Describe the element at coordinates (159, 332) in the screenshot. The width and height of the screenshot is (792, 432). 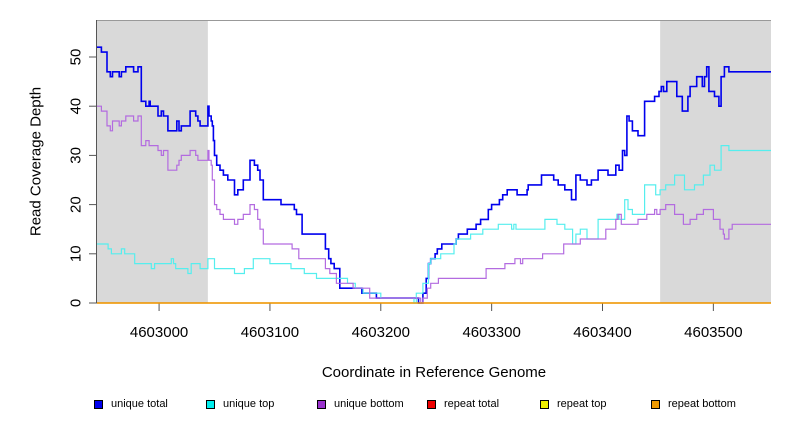
I see `x-tick-label: 4603000` at that location.